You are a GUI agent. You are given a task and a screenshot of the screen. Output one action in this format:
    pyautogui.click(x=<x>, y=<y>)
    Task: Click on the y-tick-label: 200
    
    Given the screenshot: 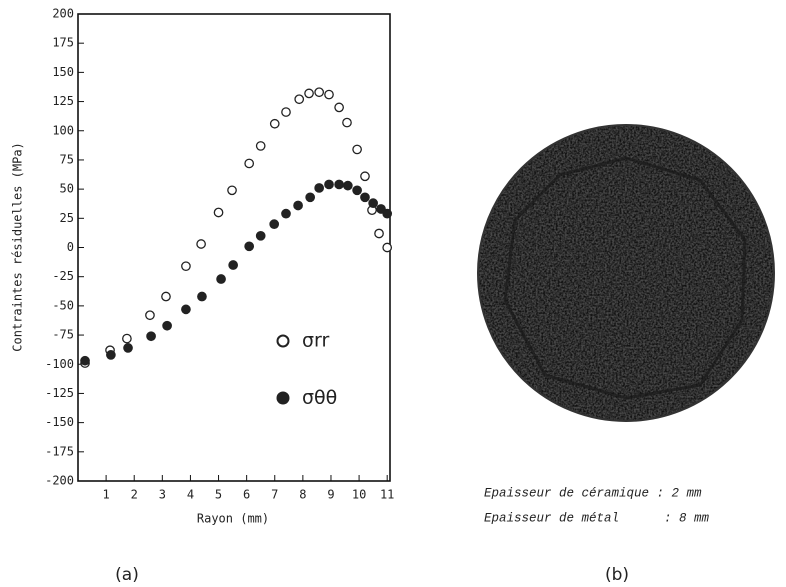 What is the action you would take?
    pyautogui.click(x=63, y=14)
    